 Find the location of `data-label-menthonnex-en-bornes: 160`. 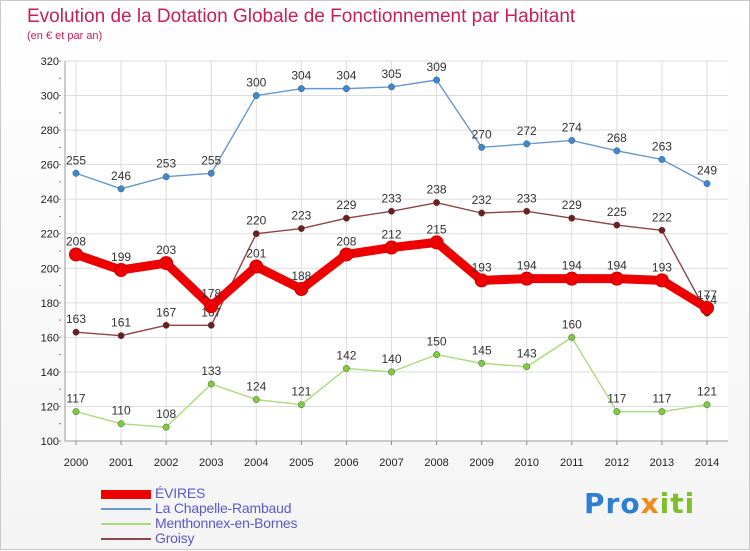

data-label-menthonnex-en-bornes: 160 is located at coordinates (572, 324).